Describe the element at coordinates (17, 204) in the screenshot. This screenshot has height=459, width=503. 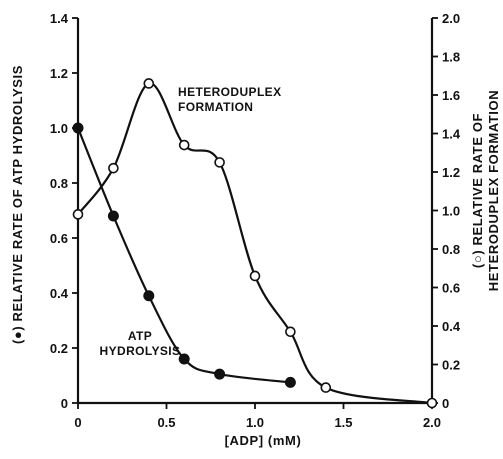
I see `y-left-axis-title: (●) RELATIVE RATE OF ATP HYDROLYSIS` at that location.